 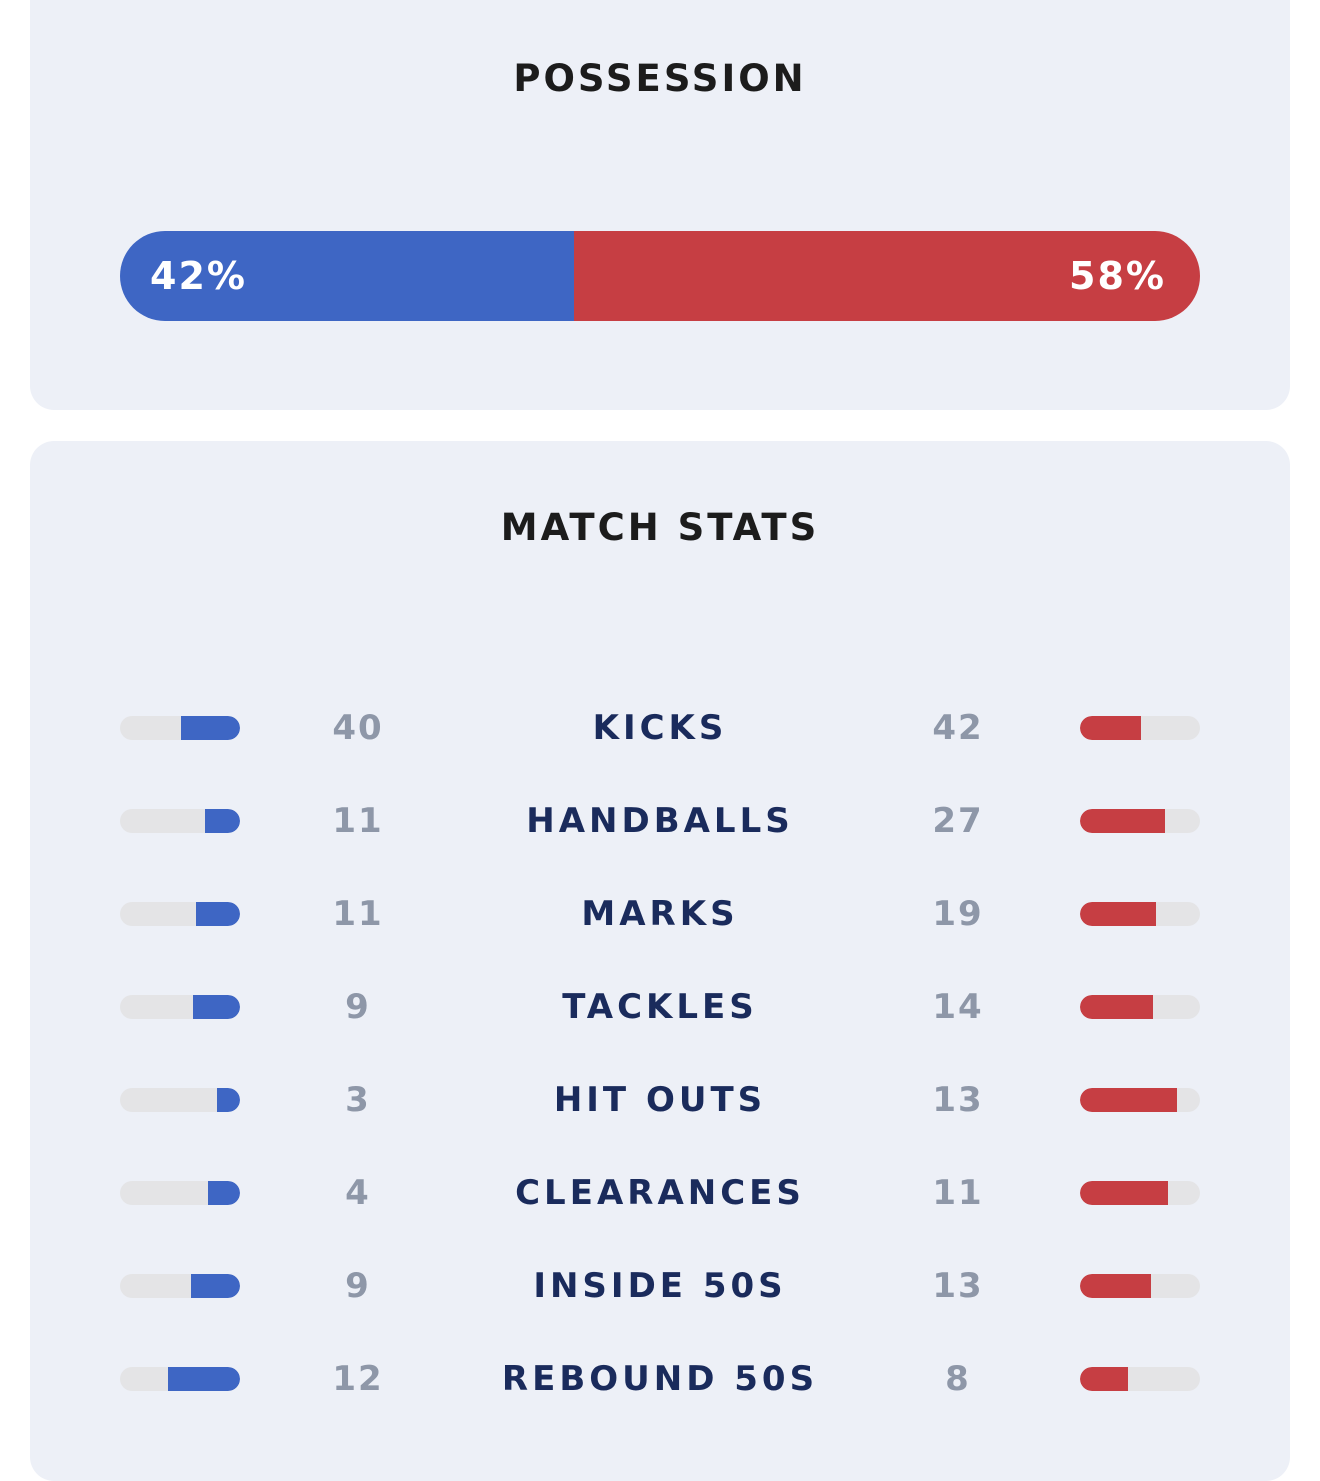 I want to click on stat-name: REBOUND 50S, so click(x=660, y=1379).